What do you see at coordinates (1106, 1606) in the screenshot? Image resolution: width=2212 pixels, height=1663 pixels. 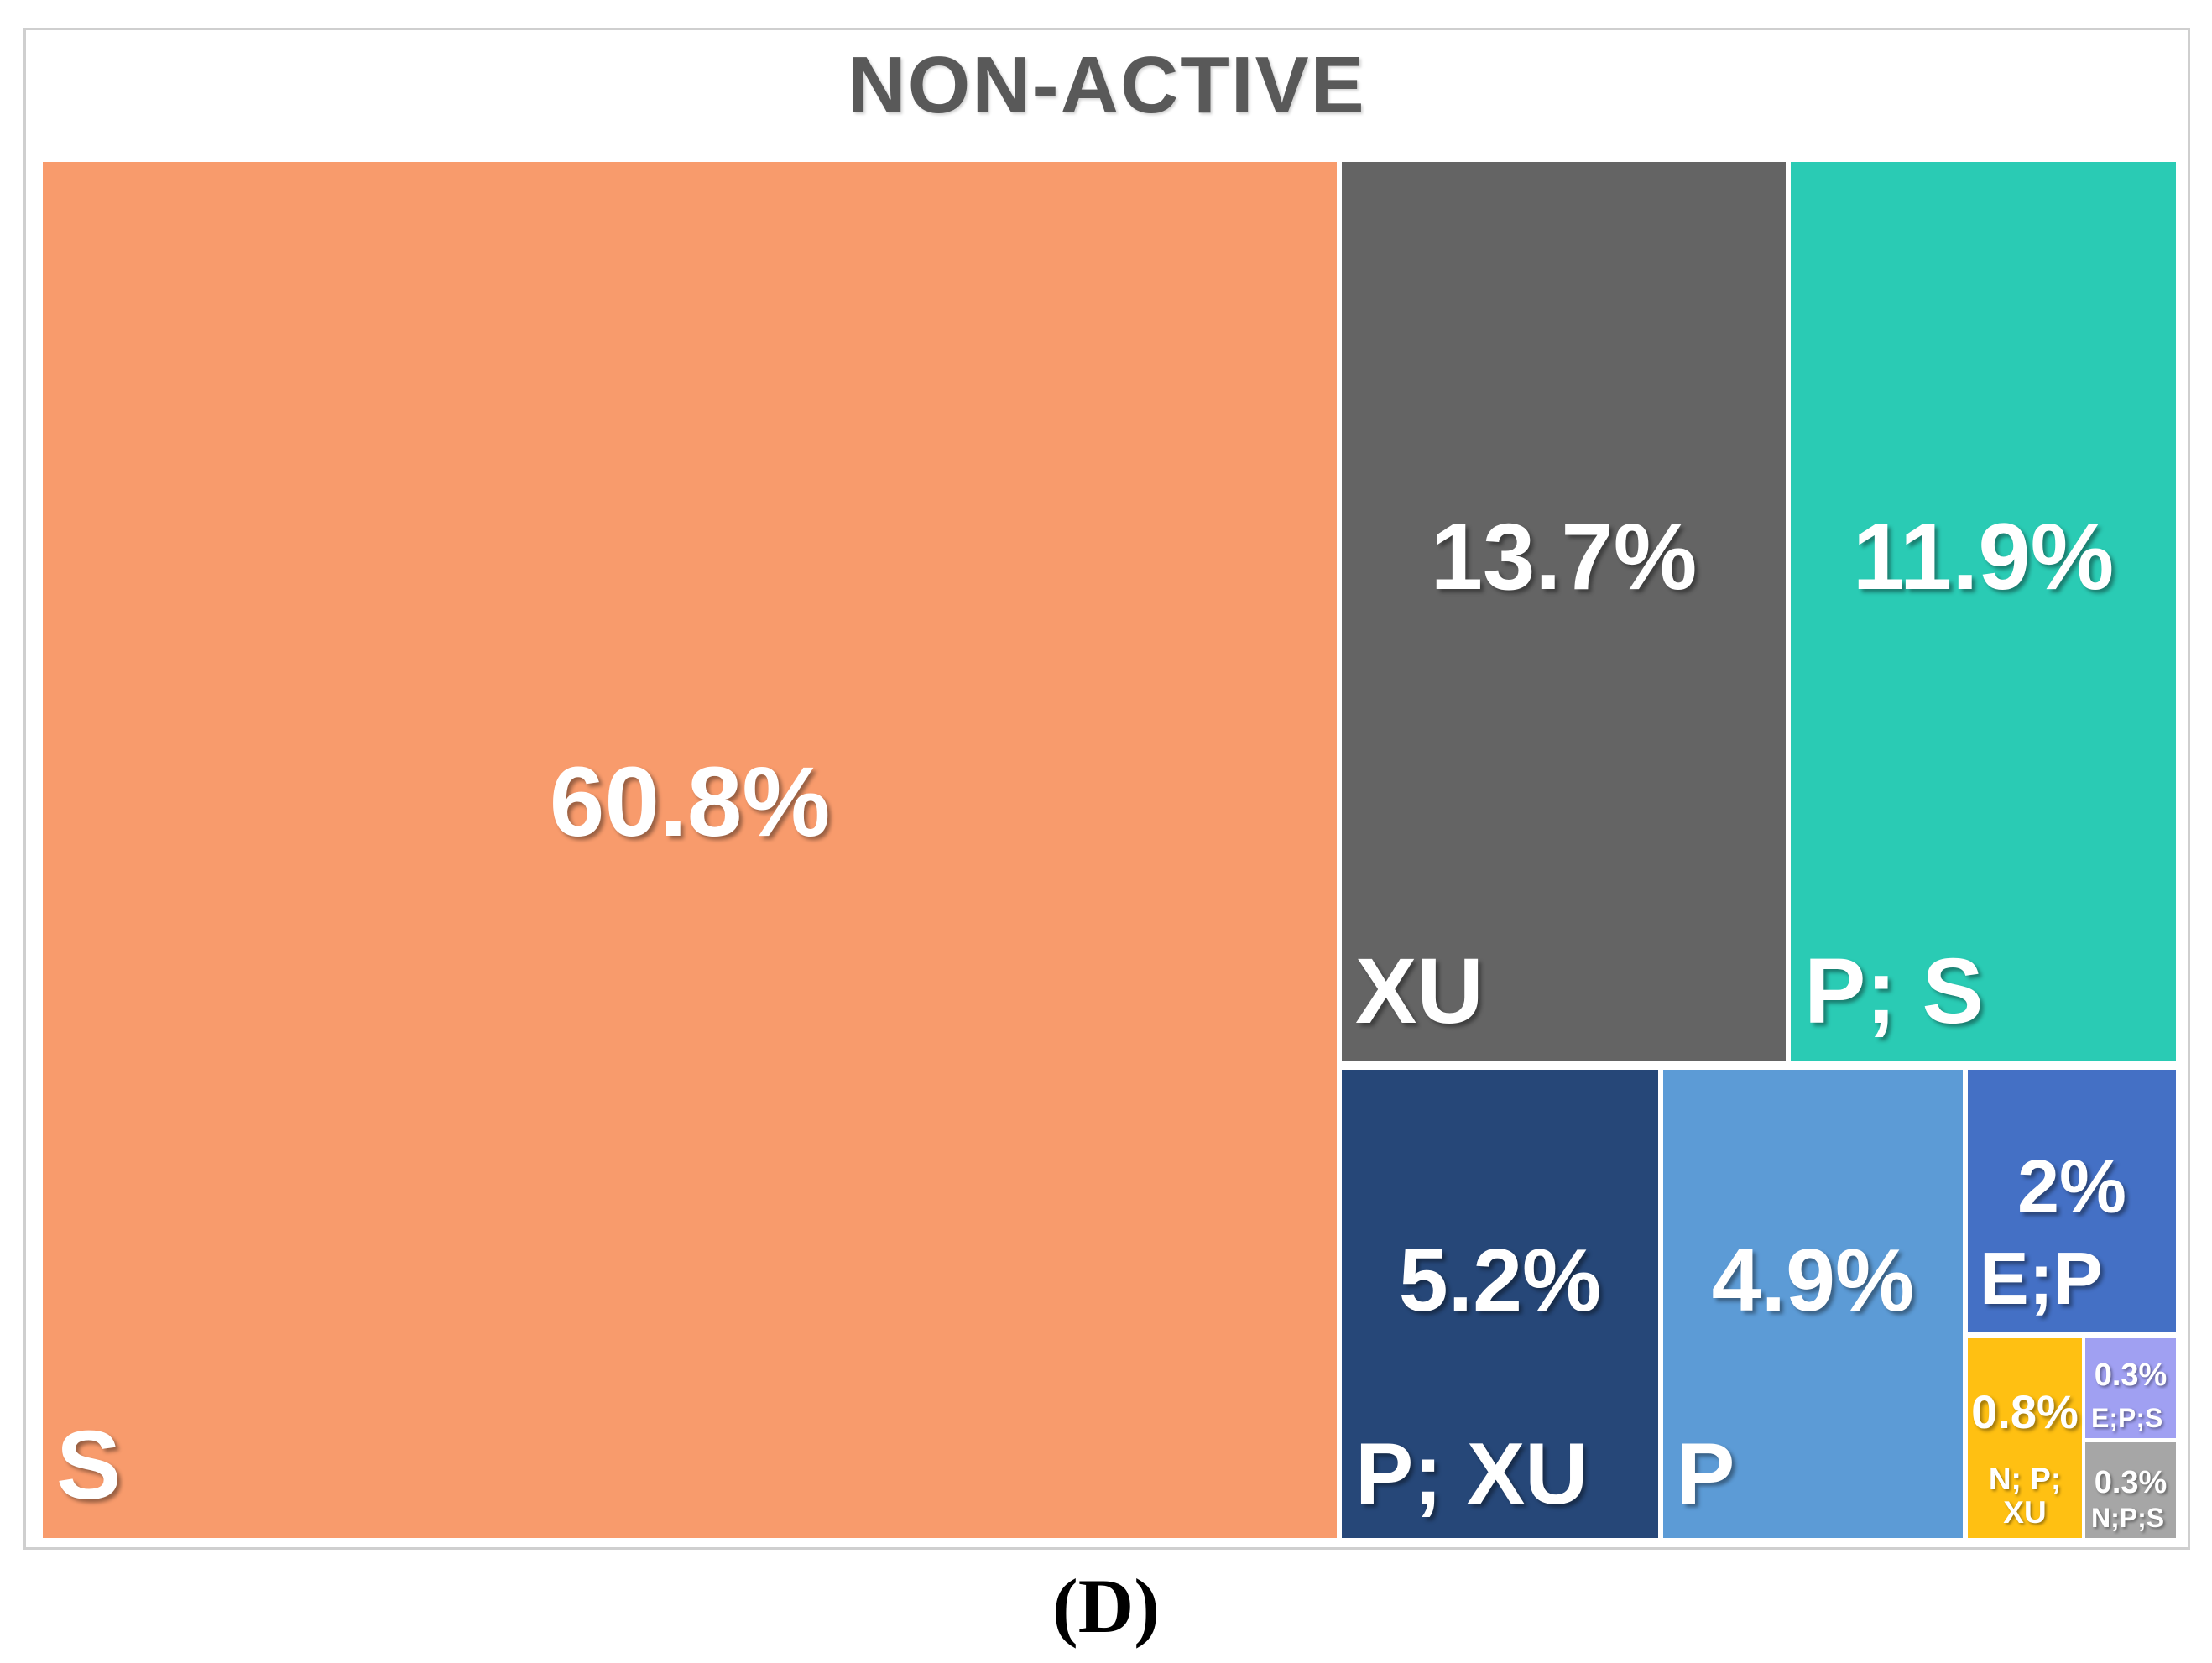 I see `panel-label: (D)` at bounding box center [1106, 1606].